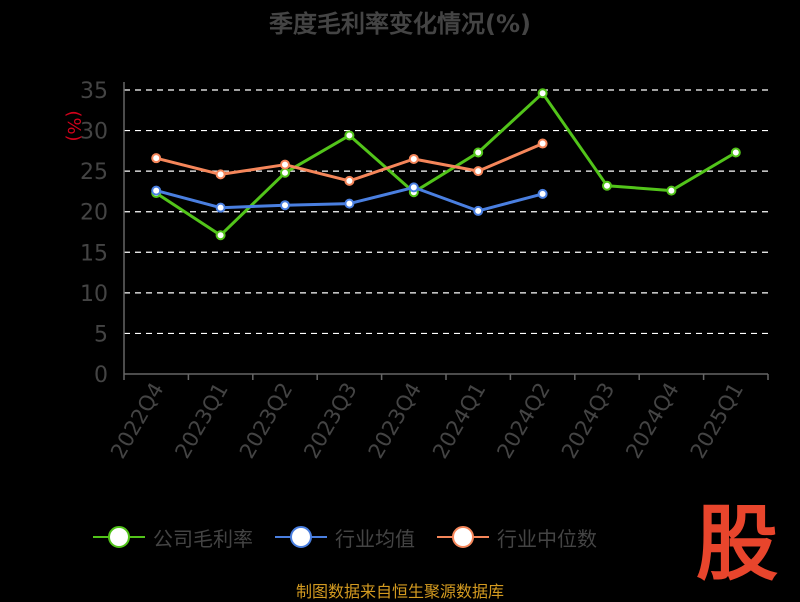  I want to click on y-tick-label: 10, so click(94, 294).